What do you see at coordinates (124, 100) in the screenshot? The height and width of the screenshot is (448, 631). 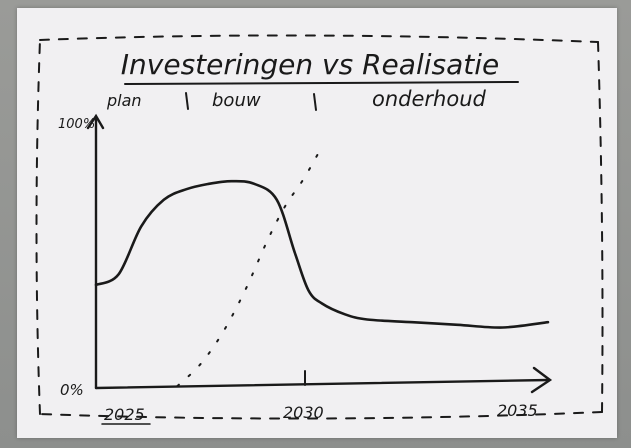 I see `phase-label-plan: plan` at bounding box center [124, 100].